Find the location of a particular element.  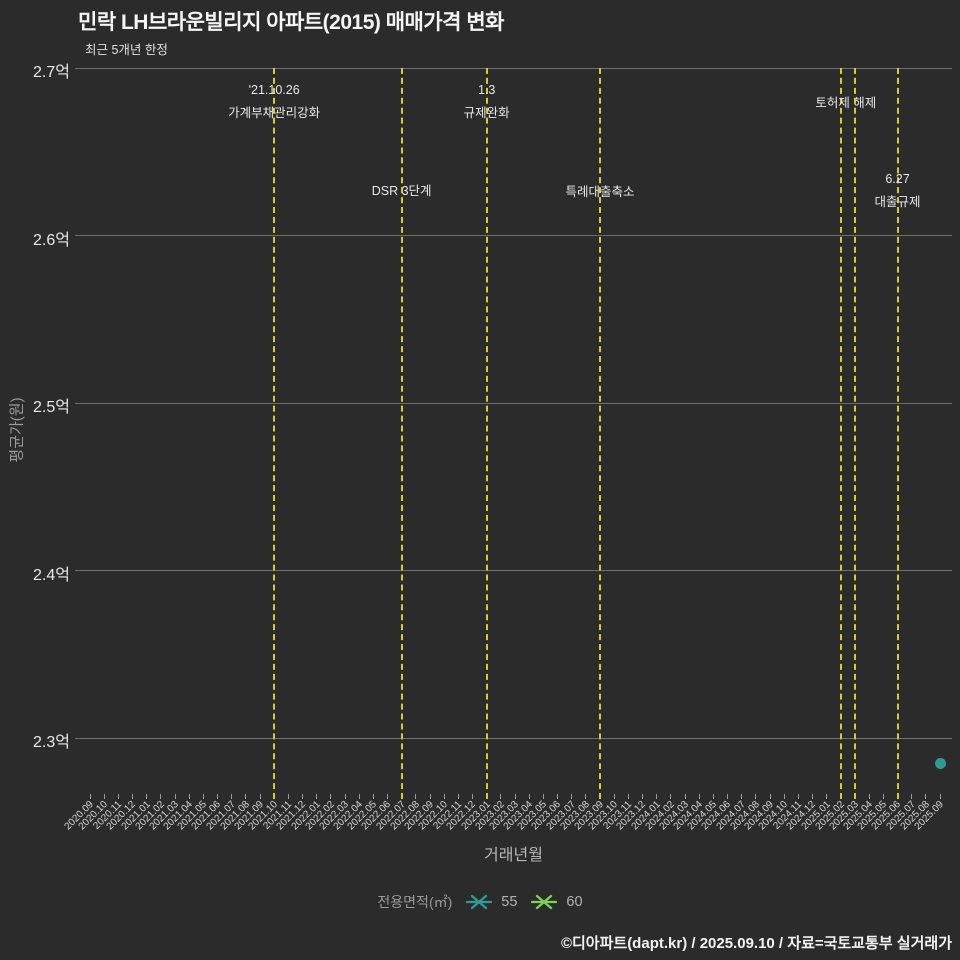

chart-subtitle: 최근 5개년 한정 is located at coordinates (126, 50).